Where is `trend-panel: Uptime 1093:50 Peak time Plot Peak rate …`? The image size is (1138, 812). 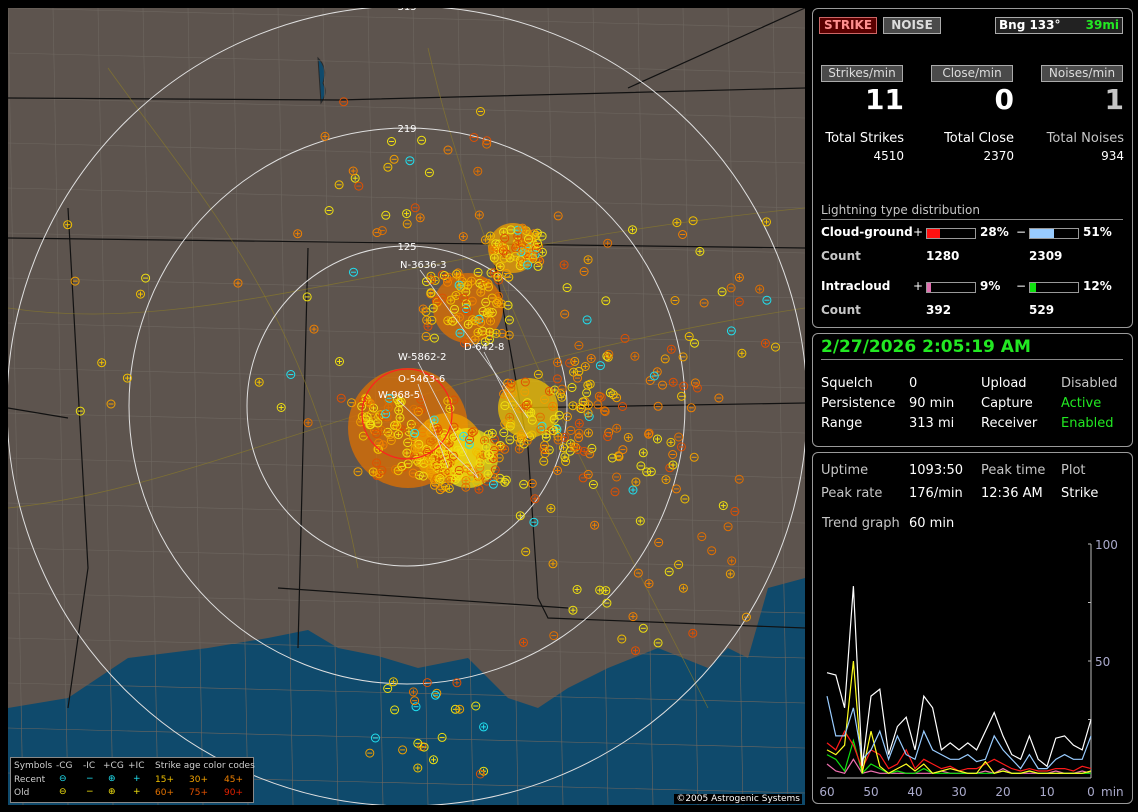
trend-panel: Uptime 1093:50 Peak time Plot Peak rate … is located at coordinates (972, 628).